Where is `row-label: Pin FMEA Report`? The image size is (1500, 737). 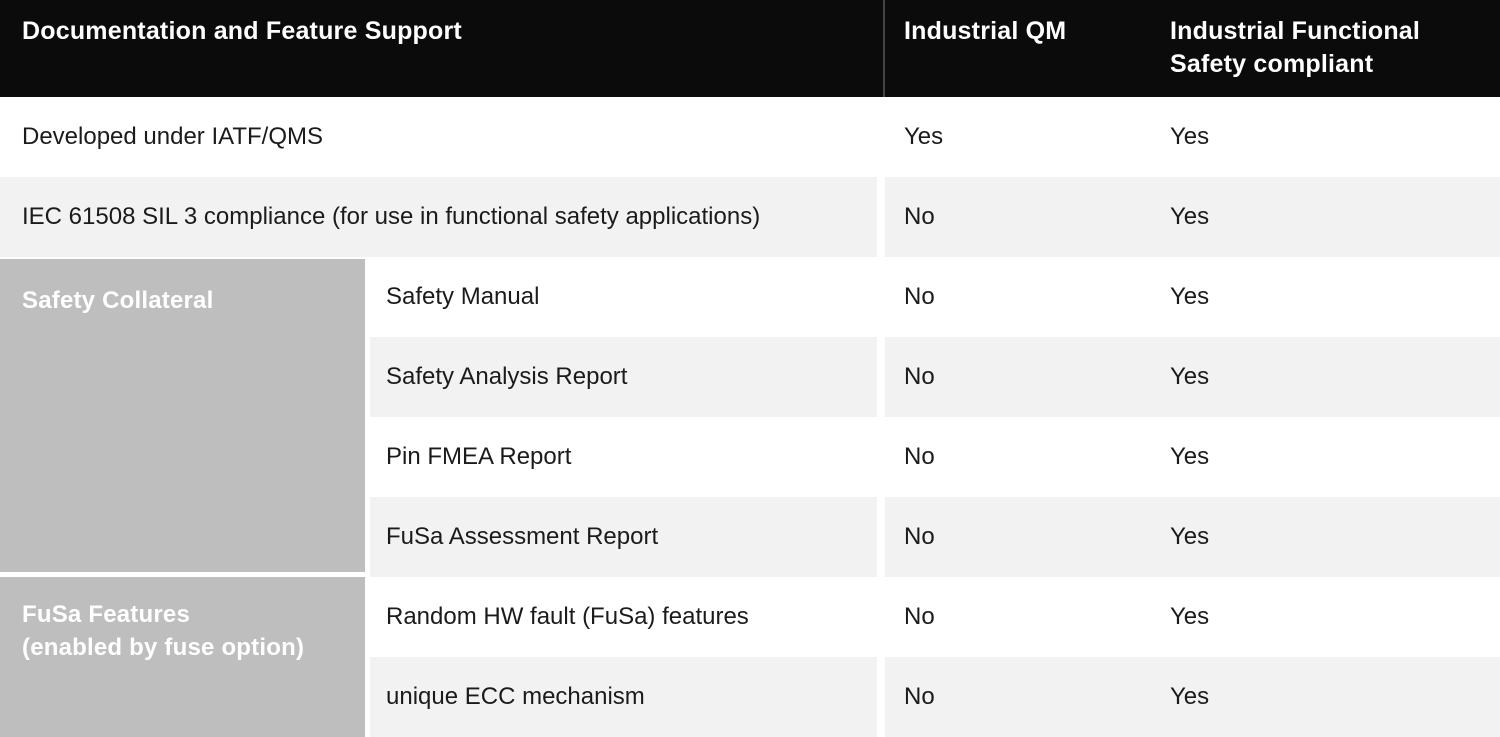
row-label: Pin FMEA Report is located at coordinates (479, 456).